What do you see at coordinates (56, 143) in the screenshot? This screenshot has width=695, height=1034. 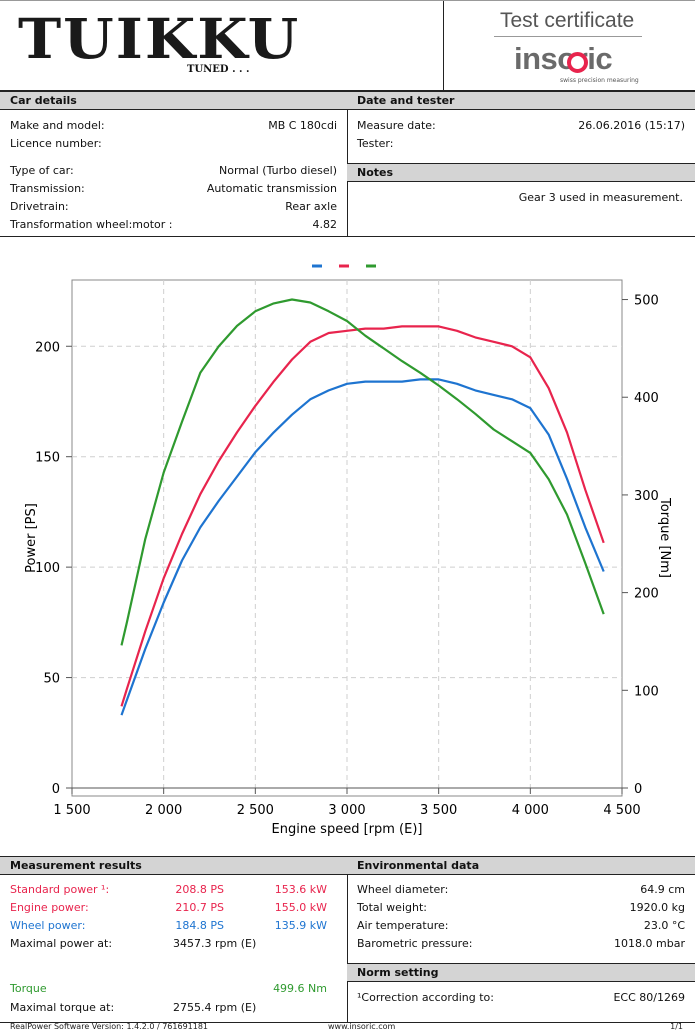 I see `licence-label: Licence number:` at bounding box center [56, 143].